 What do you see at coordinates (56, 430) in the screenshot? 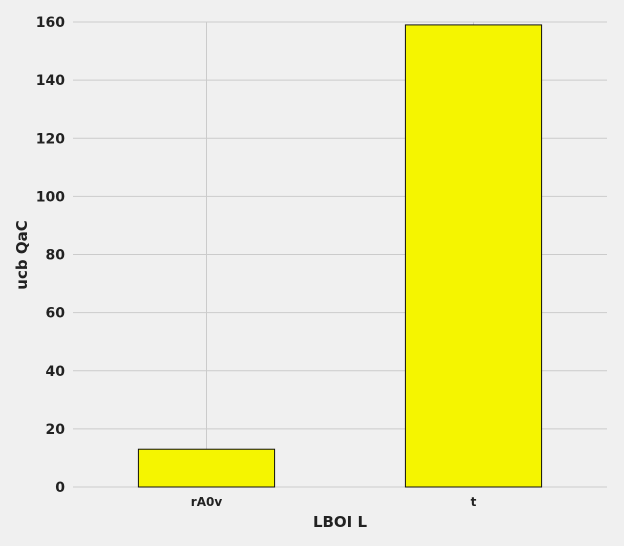
I see `y-tick-label: 20` at bounding box center [56, 430].